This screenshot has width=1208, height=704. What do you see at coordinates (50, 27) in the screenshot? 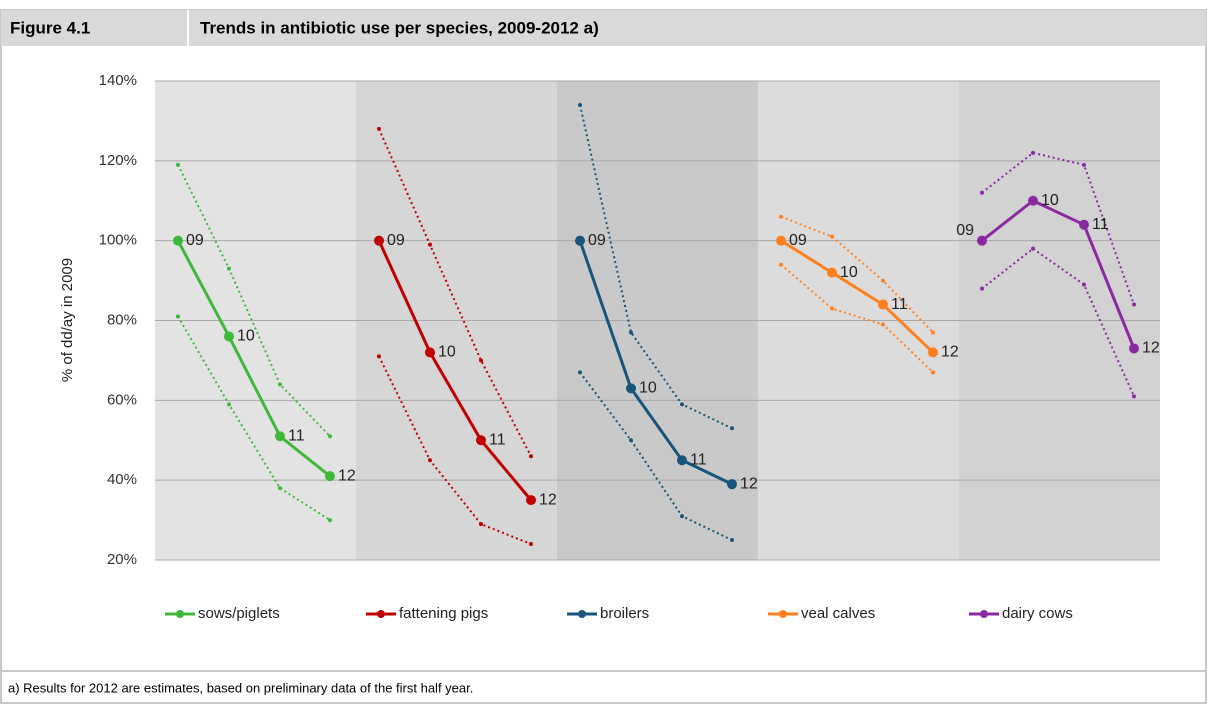
I see `figure-label: Figure 4.1` at bounding box center [50, 27].